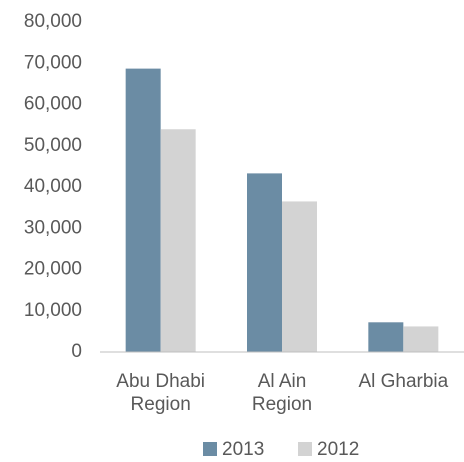  Describe the element at coordinates (282, 393) in the screenshot. I see `x-tick-label: Al Ain Region` at that location.